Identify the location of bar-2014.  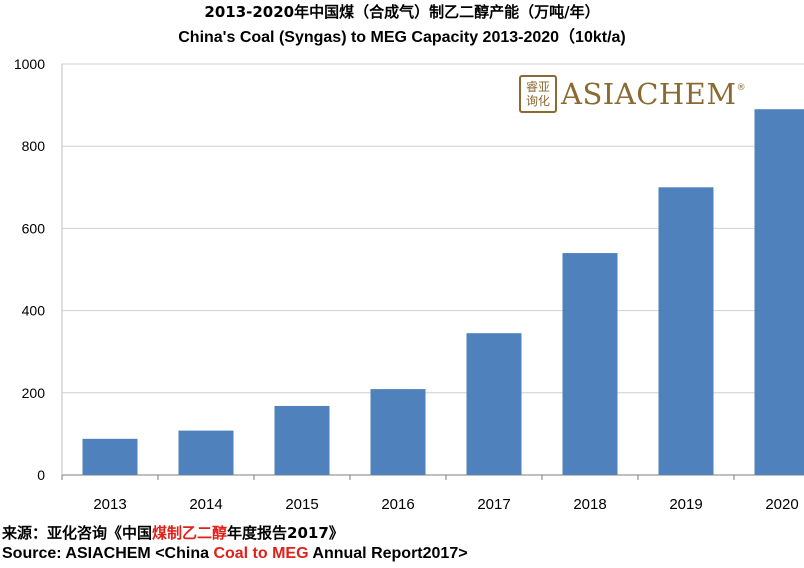
(206, 452).